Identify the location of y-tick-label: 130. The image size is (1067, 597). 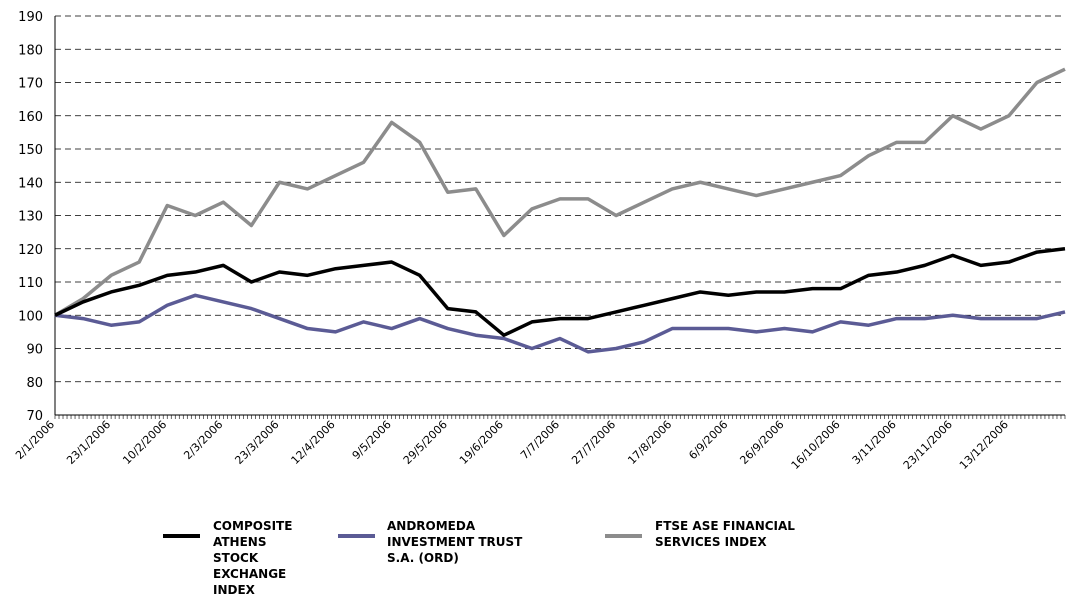
(30, 217).